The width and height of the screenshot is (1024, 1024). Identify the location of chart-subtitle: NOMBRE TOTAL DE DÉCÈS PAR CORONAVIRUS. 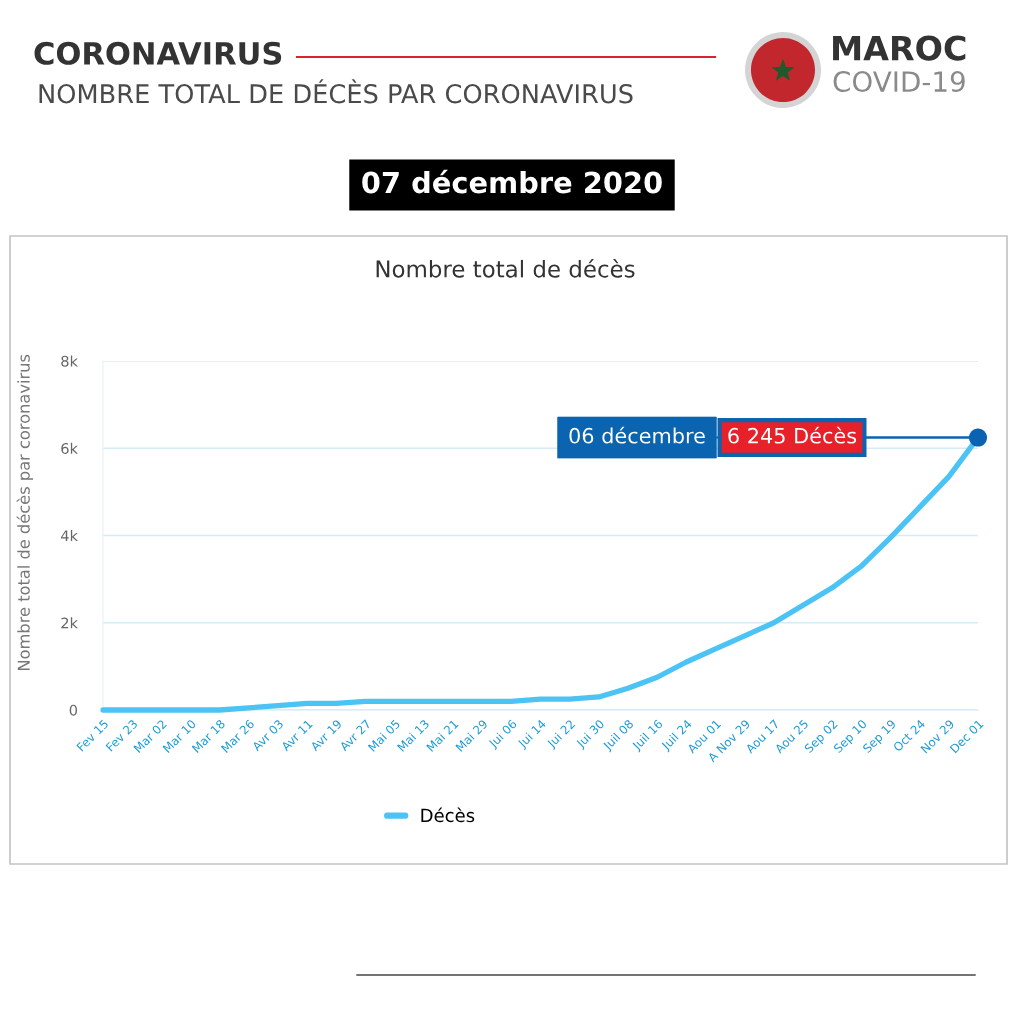
(336, 91).